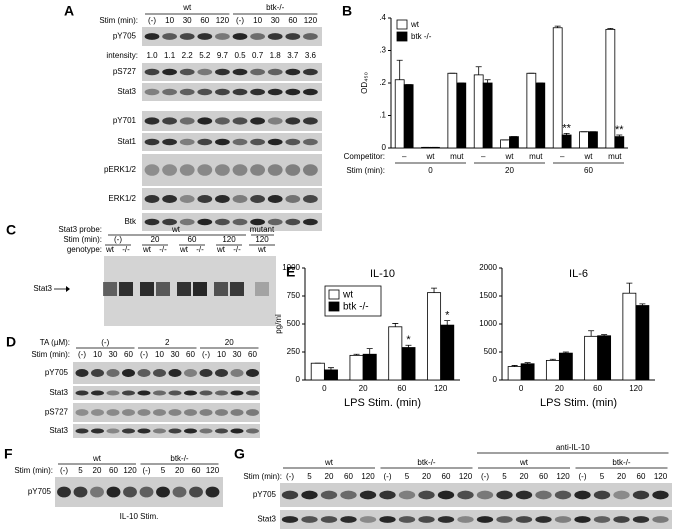  Describe the element at coordinates (239, 454) in the screenshot. I see `panel-letter: G` at that location.